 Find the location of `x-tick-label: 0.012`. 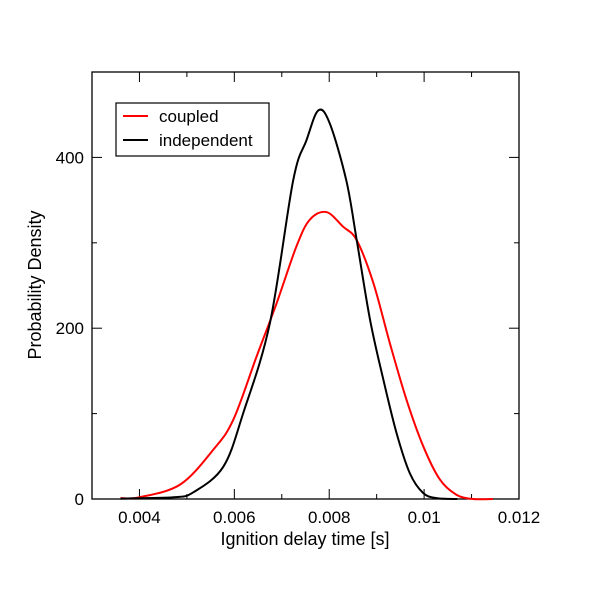

x-tick-label: 0.012 is located at coordinates (519, 517).